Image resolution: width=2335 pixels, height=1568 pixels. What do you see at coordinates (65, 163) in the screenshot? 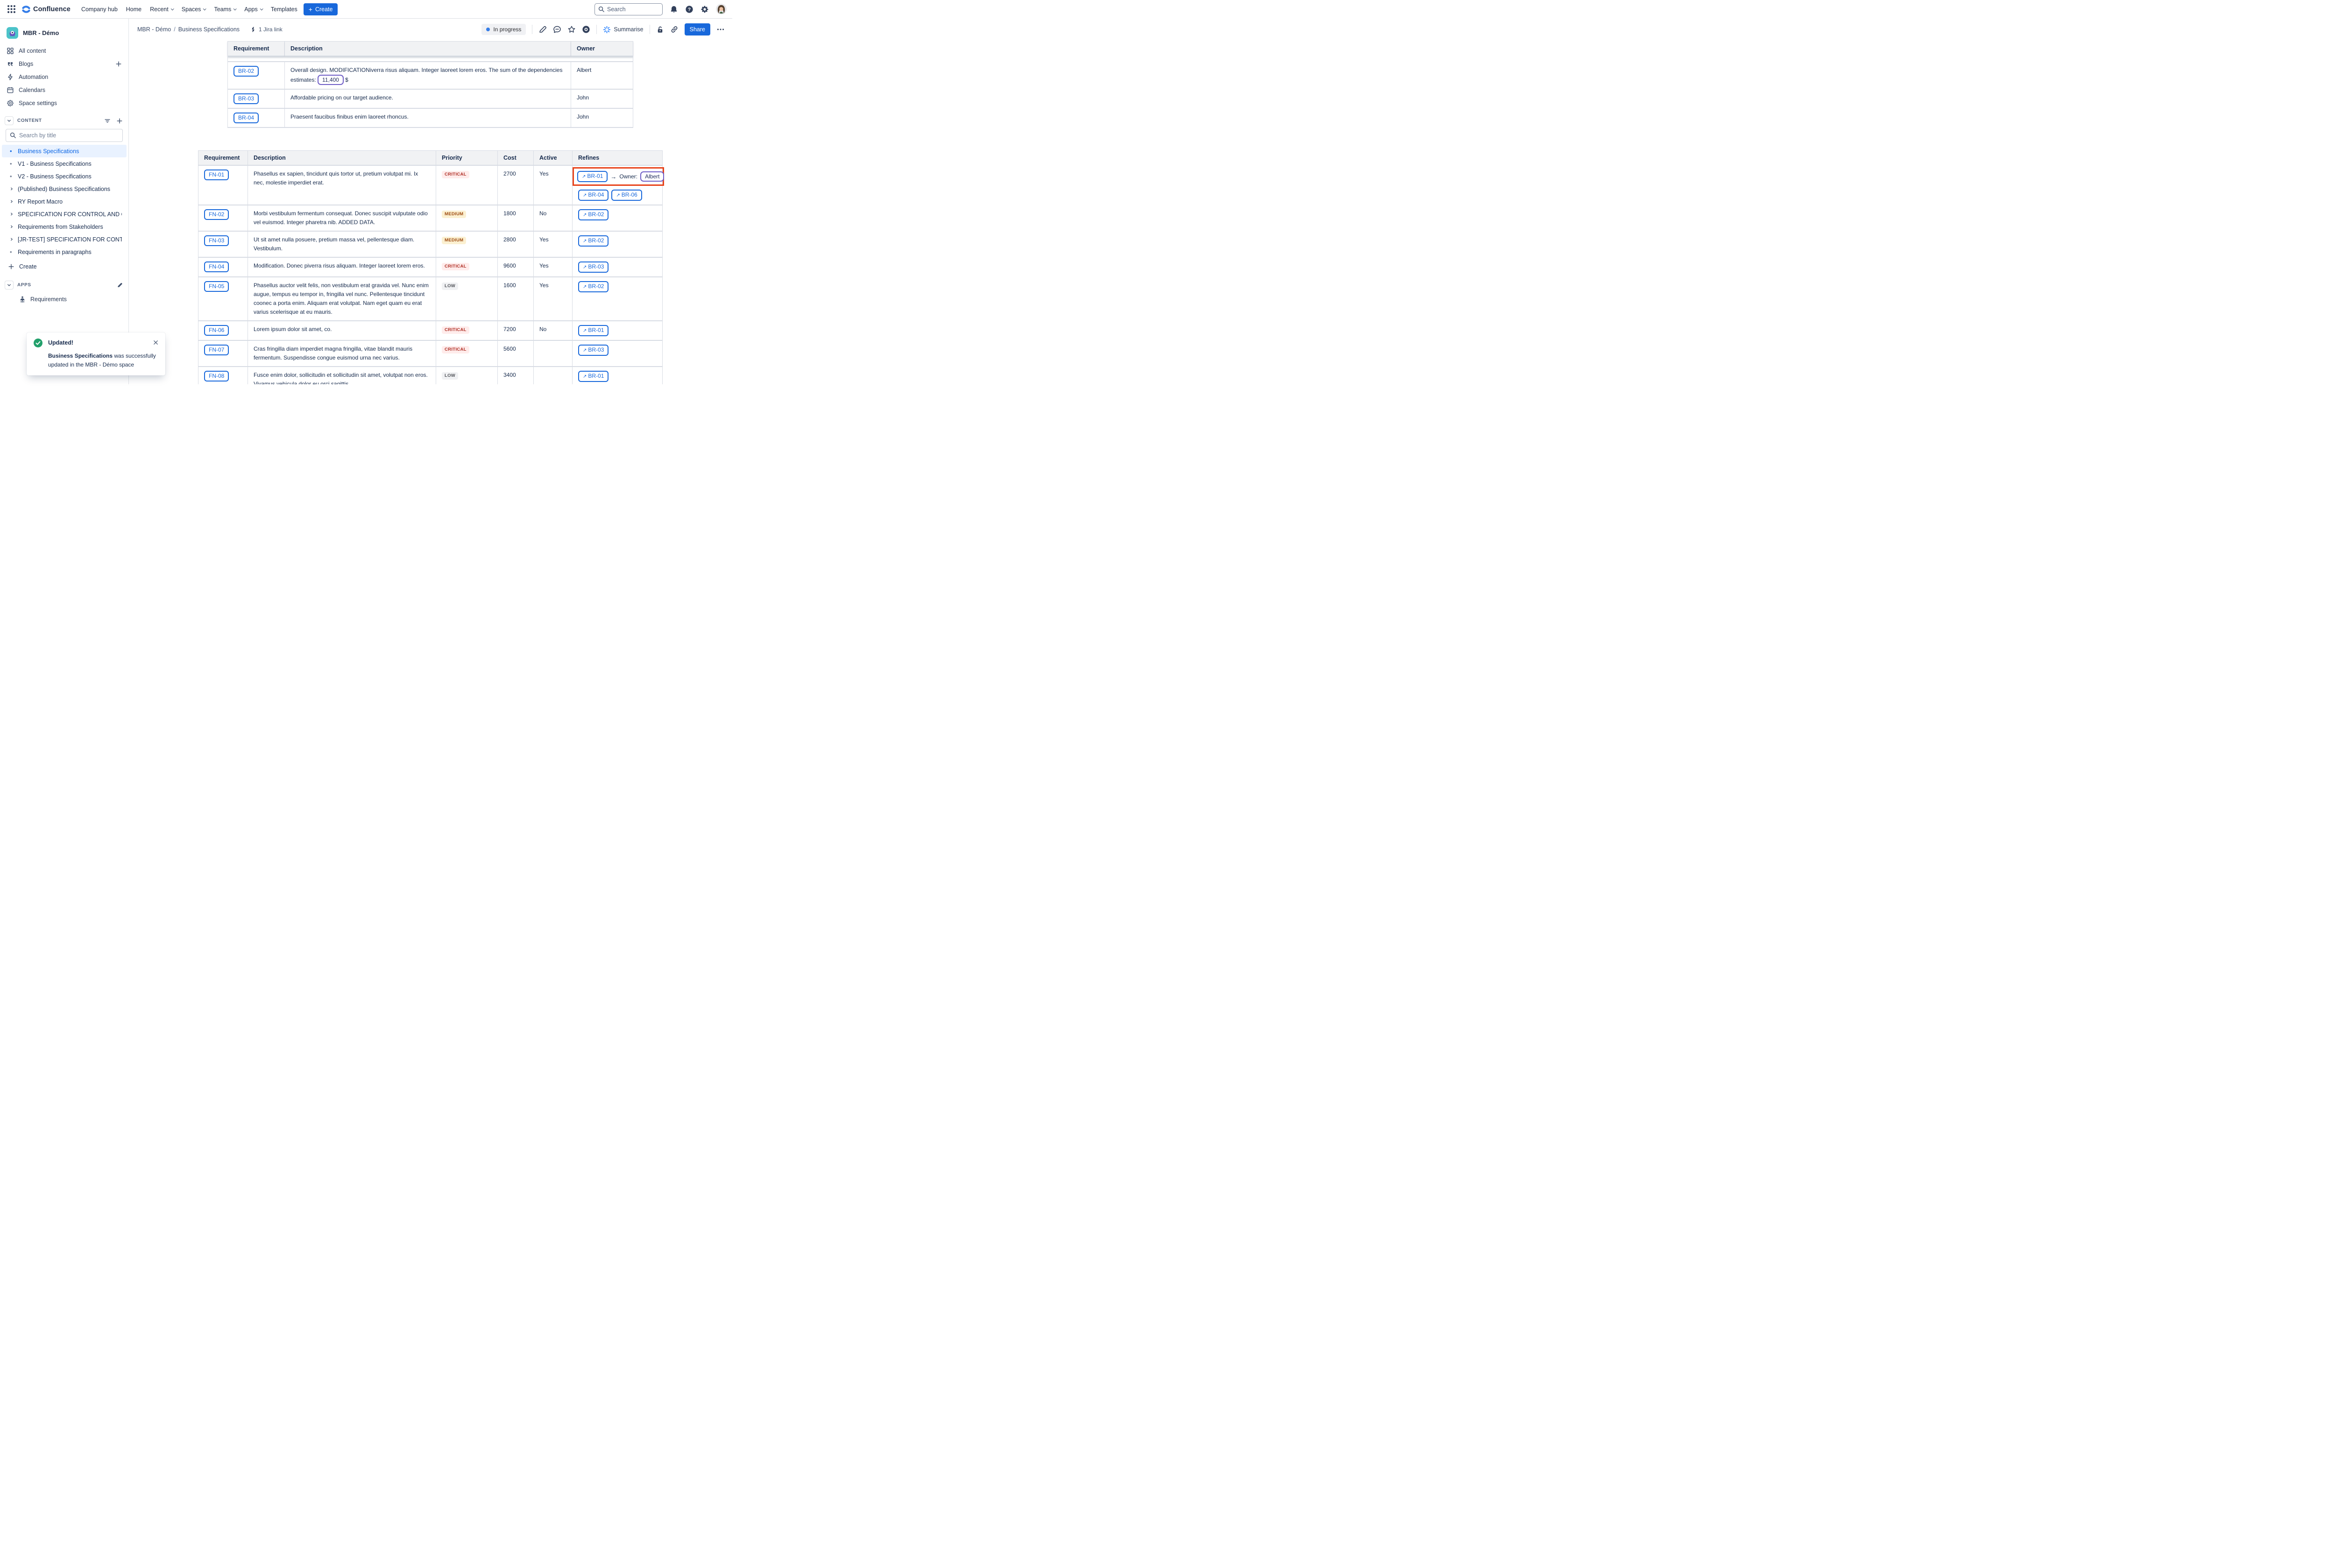
I see `sidebar-page-v1-business-specifications: • V1 - Business Specifications` at bounding box center [65, 163].